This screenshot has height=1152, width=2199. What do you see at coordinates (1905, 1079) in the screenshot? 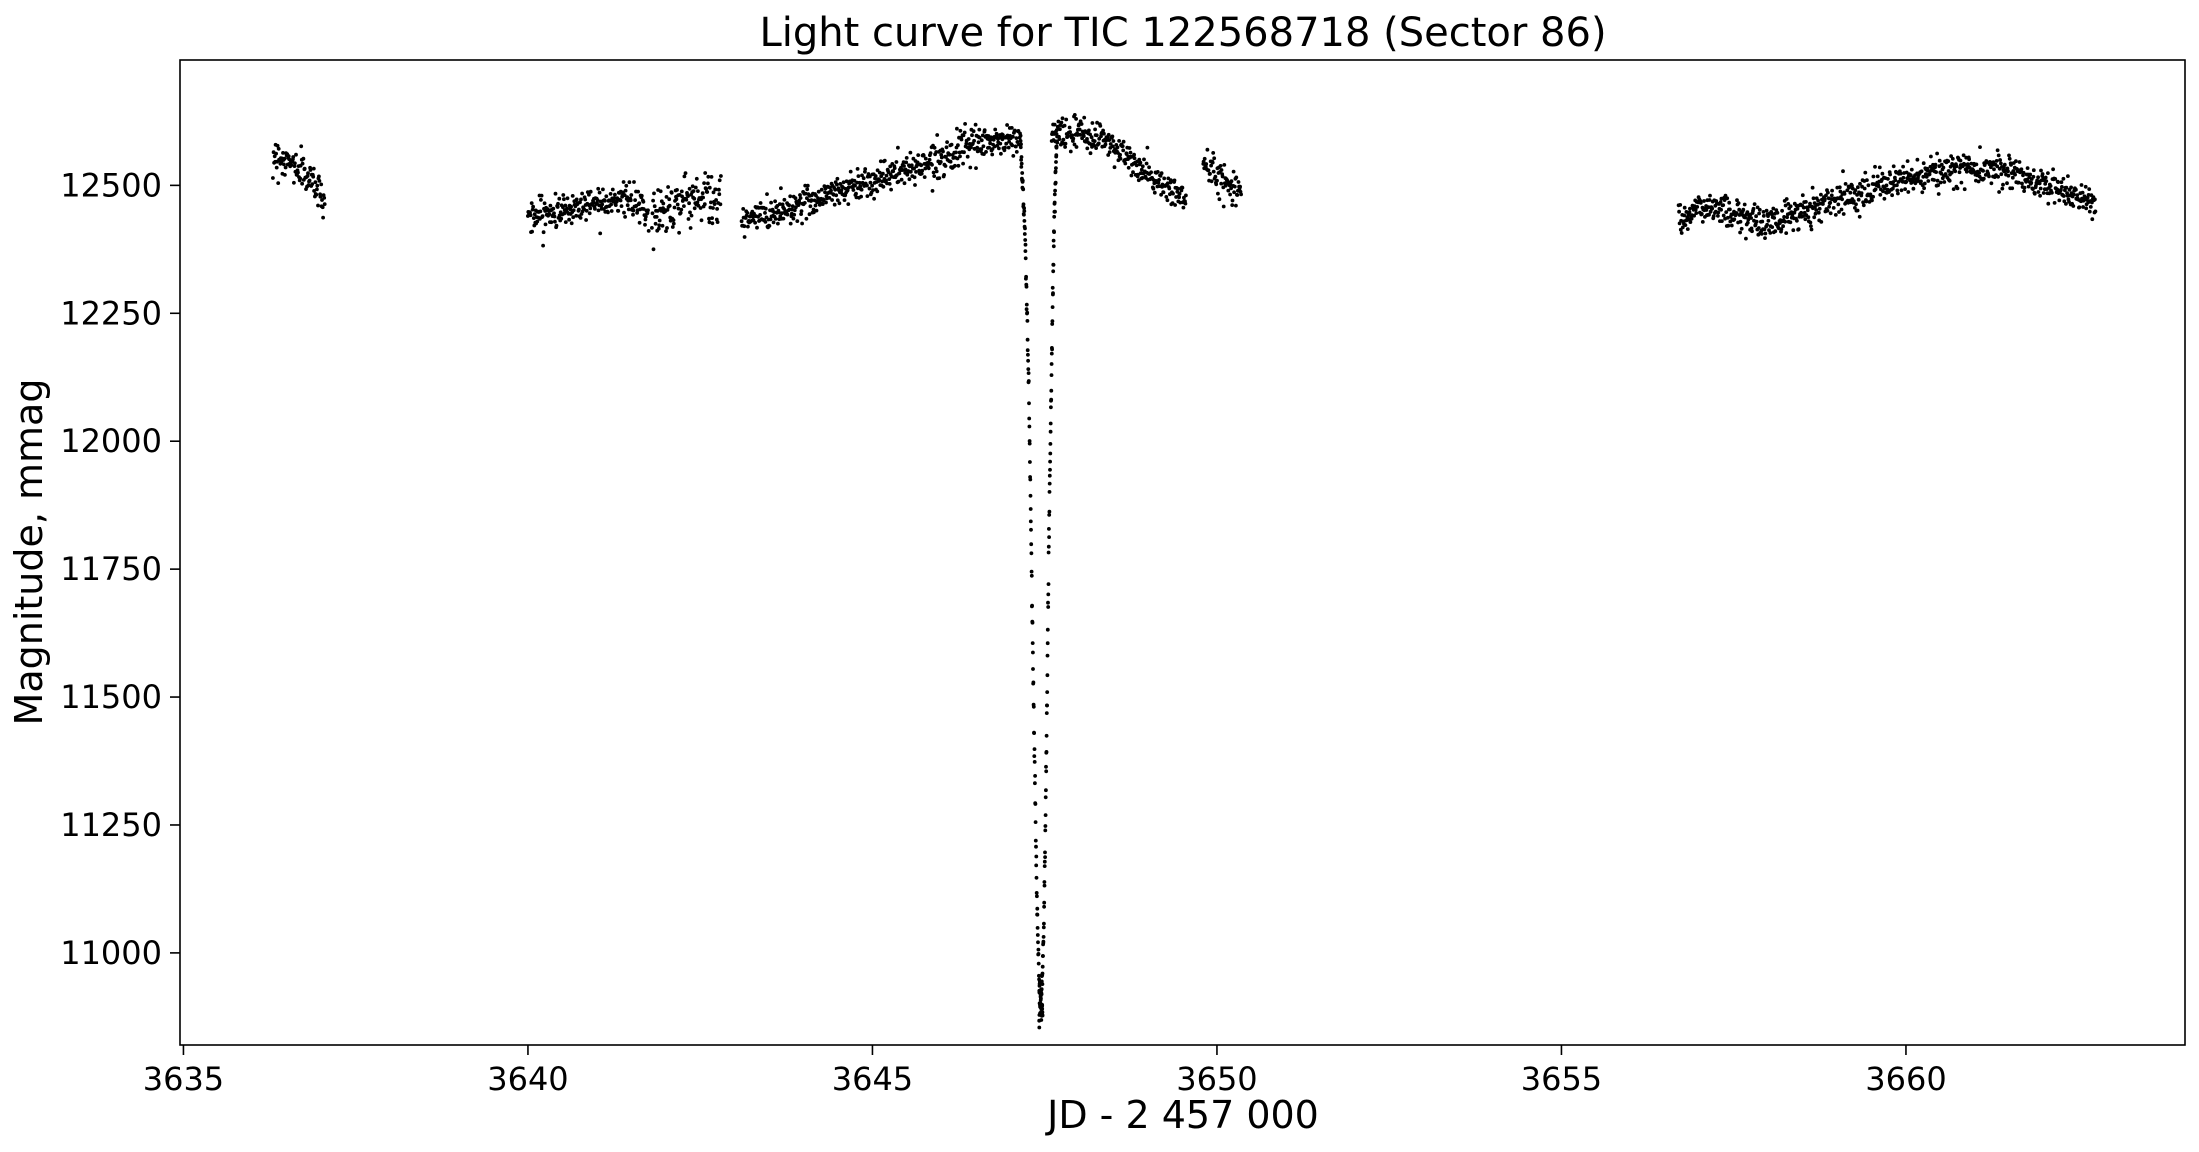
I see `x-tick-label: 3660` at bounding box center [1905, 1079].